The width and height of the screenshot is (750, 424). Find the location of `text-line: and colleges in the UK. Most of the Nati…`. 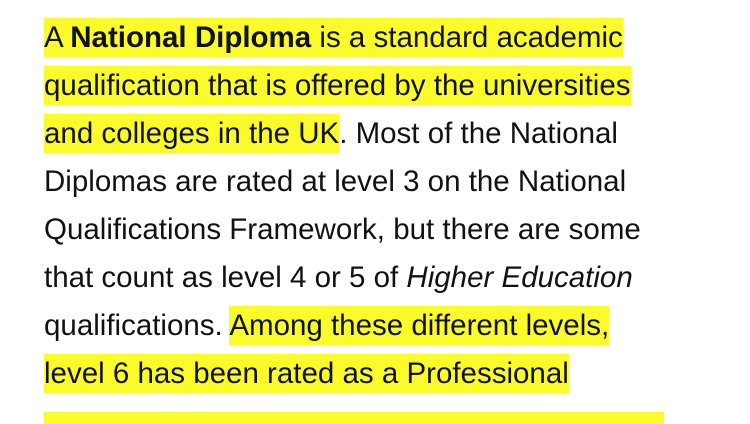

text-line: and colleges in the UK. Most of the Nati… is located at coordinates (331, 134).